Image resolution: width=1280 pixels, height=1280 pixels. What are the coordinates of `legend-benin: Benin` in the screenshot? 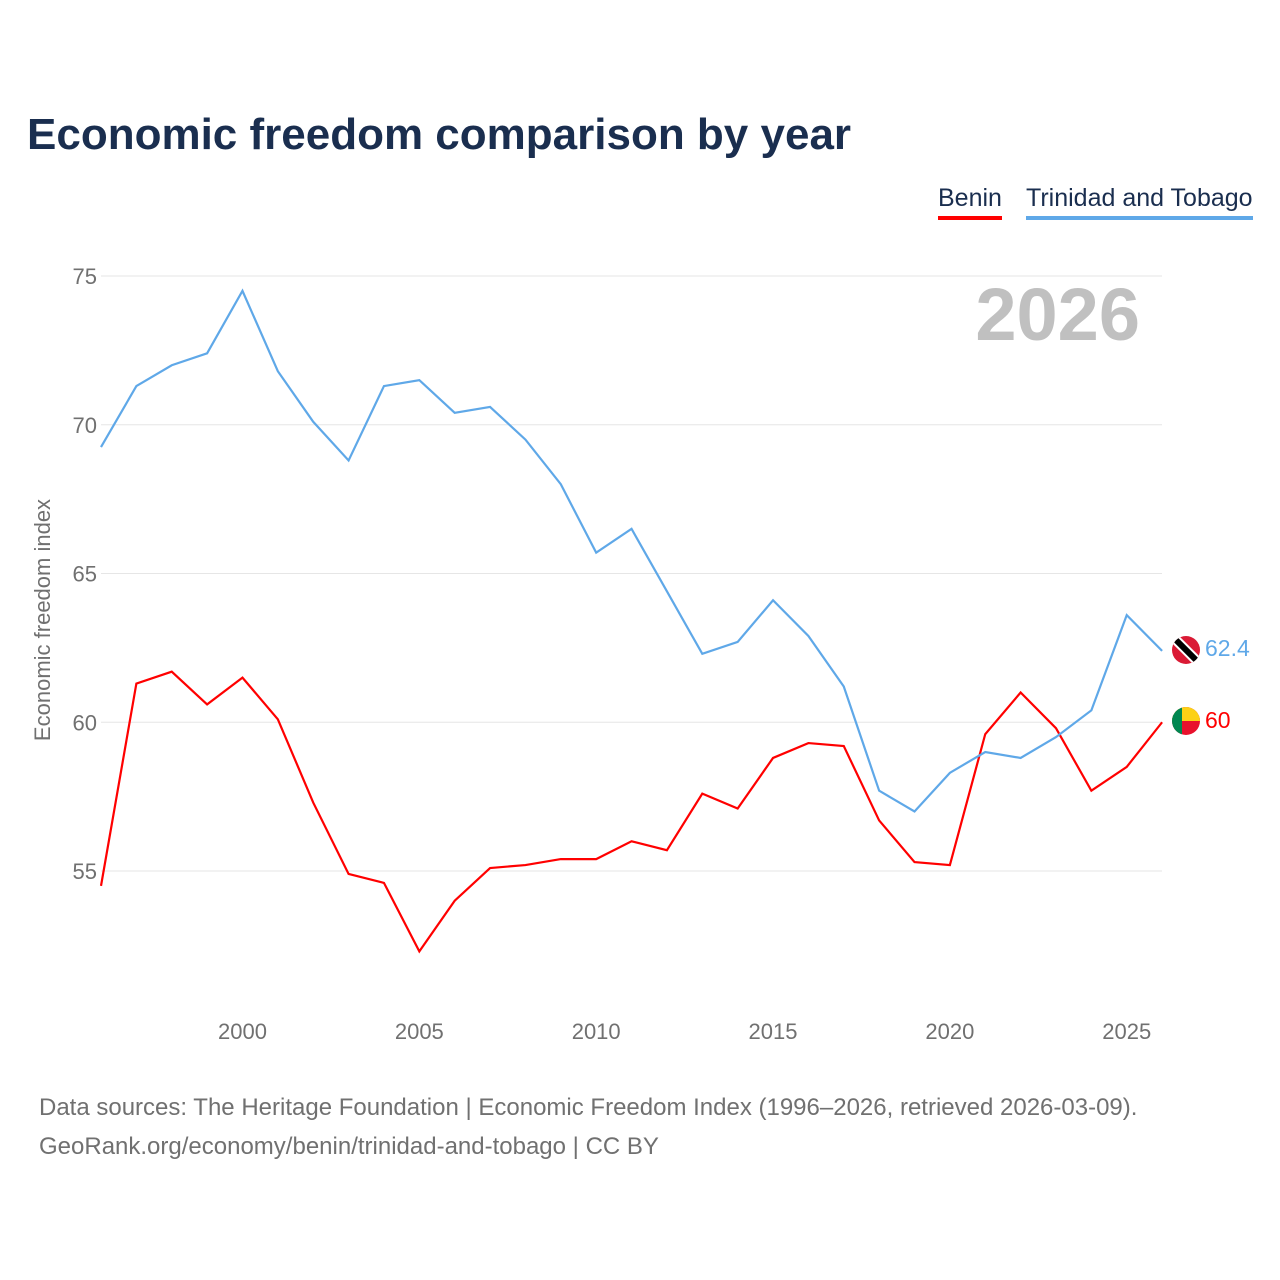 It's located at (970, 202).